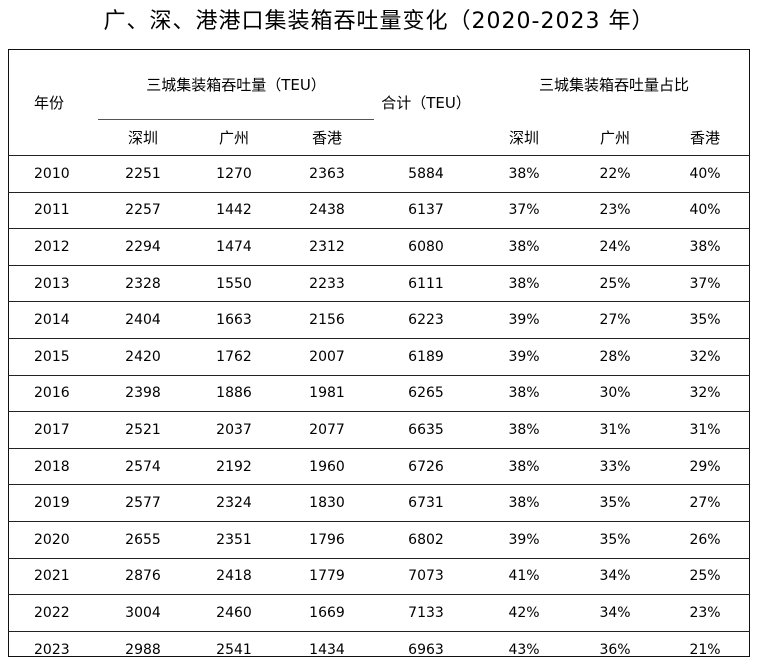  What do you see at coordinates (234, 320) in the screenshot?
I see `cell-guangzhou: 1663` at bounding box center [234, 320].